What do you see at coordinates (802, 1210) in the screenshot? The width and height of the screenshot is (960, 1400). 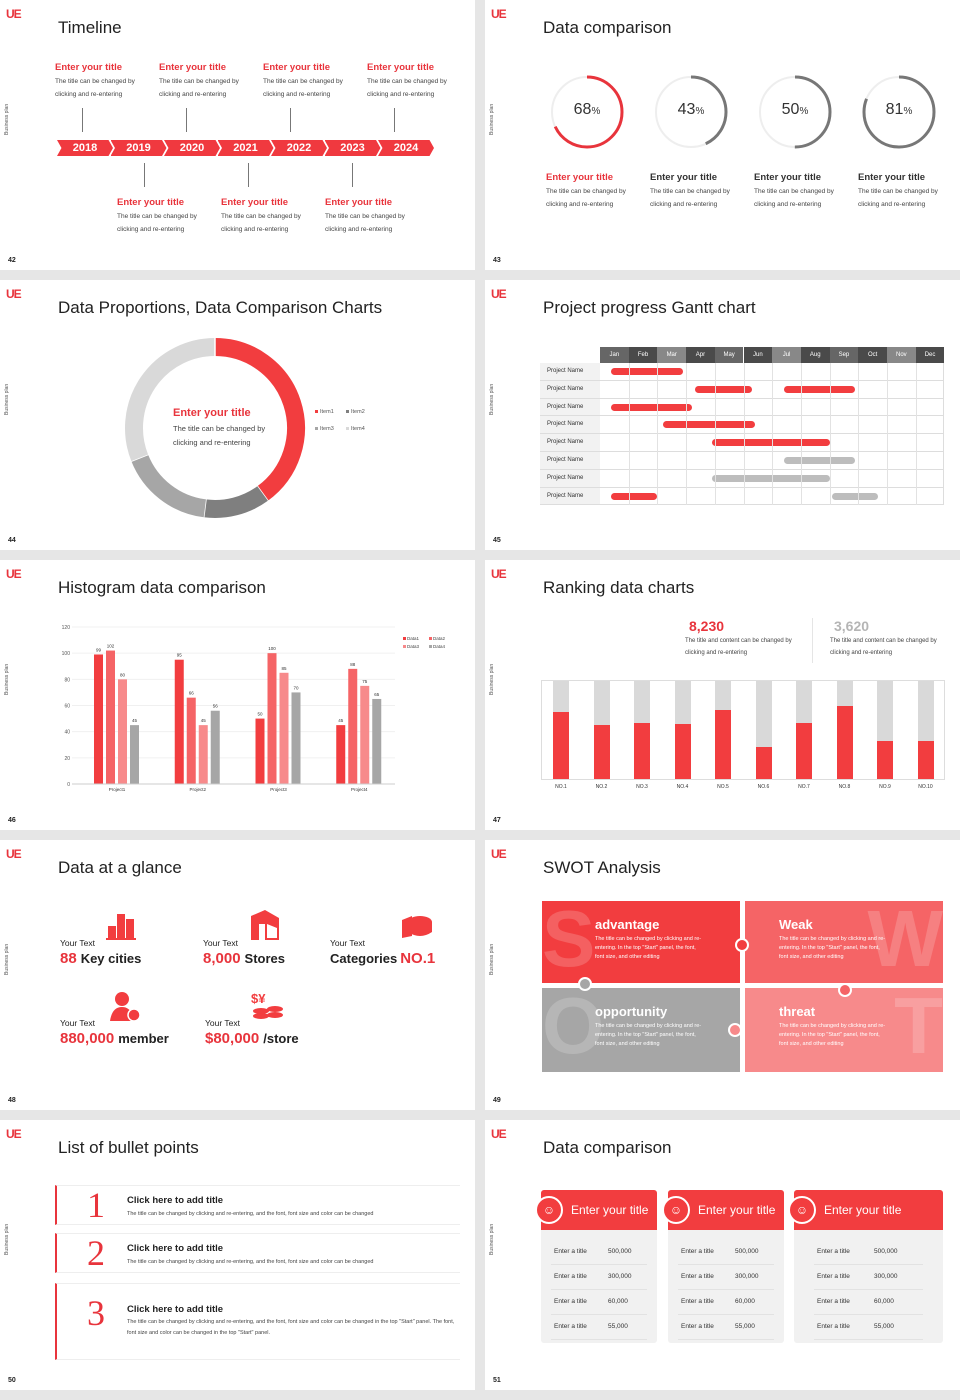 I see `users-icon: ☺` at bounding box center [802, 1210].